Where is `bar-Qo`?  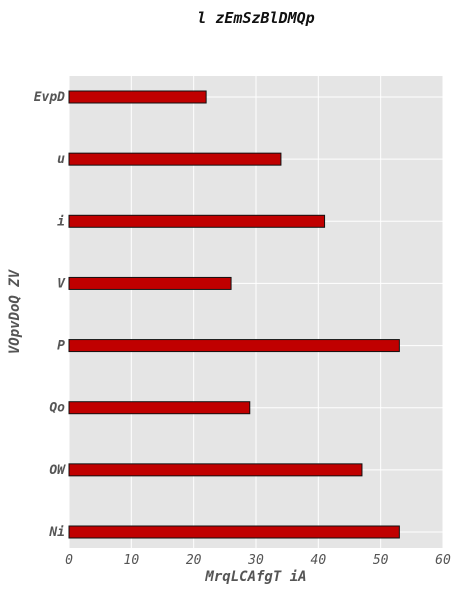
bar-Qo is located at coordinates (159, 408).